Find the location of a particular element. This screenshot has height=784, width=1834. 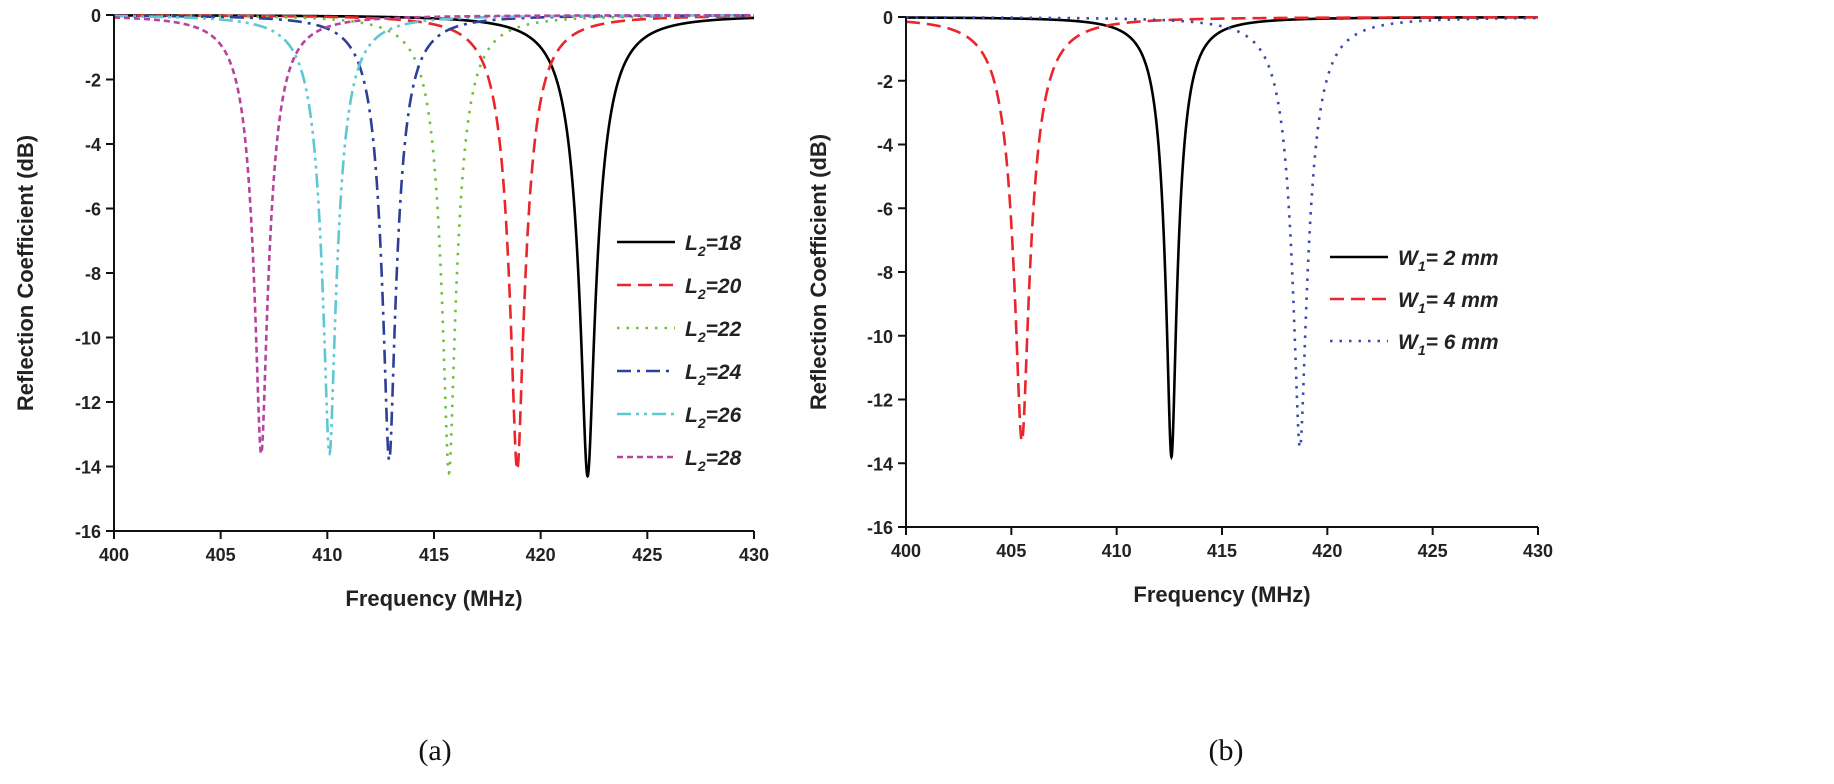

legend-label: L2=20 is located at coordinates (713, 288).